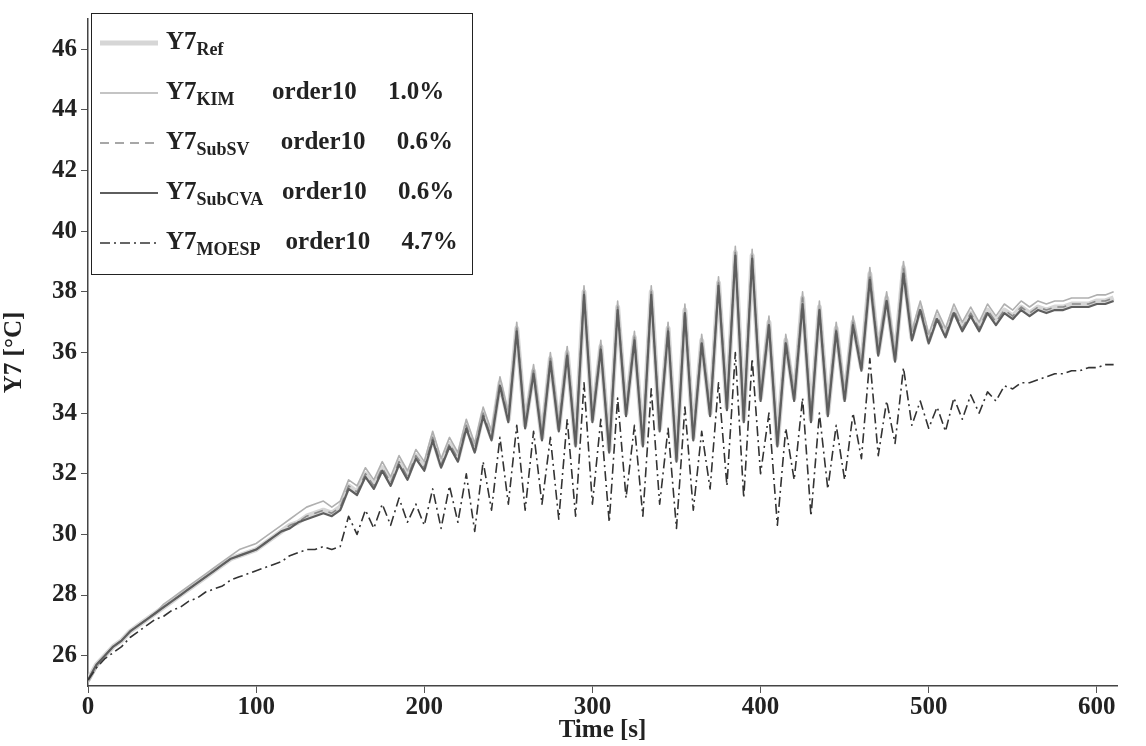  I want to click on y-tick-label: 42, so click(64, 169).